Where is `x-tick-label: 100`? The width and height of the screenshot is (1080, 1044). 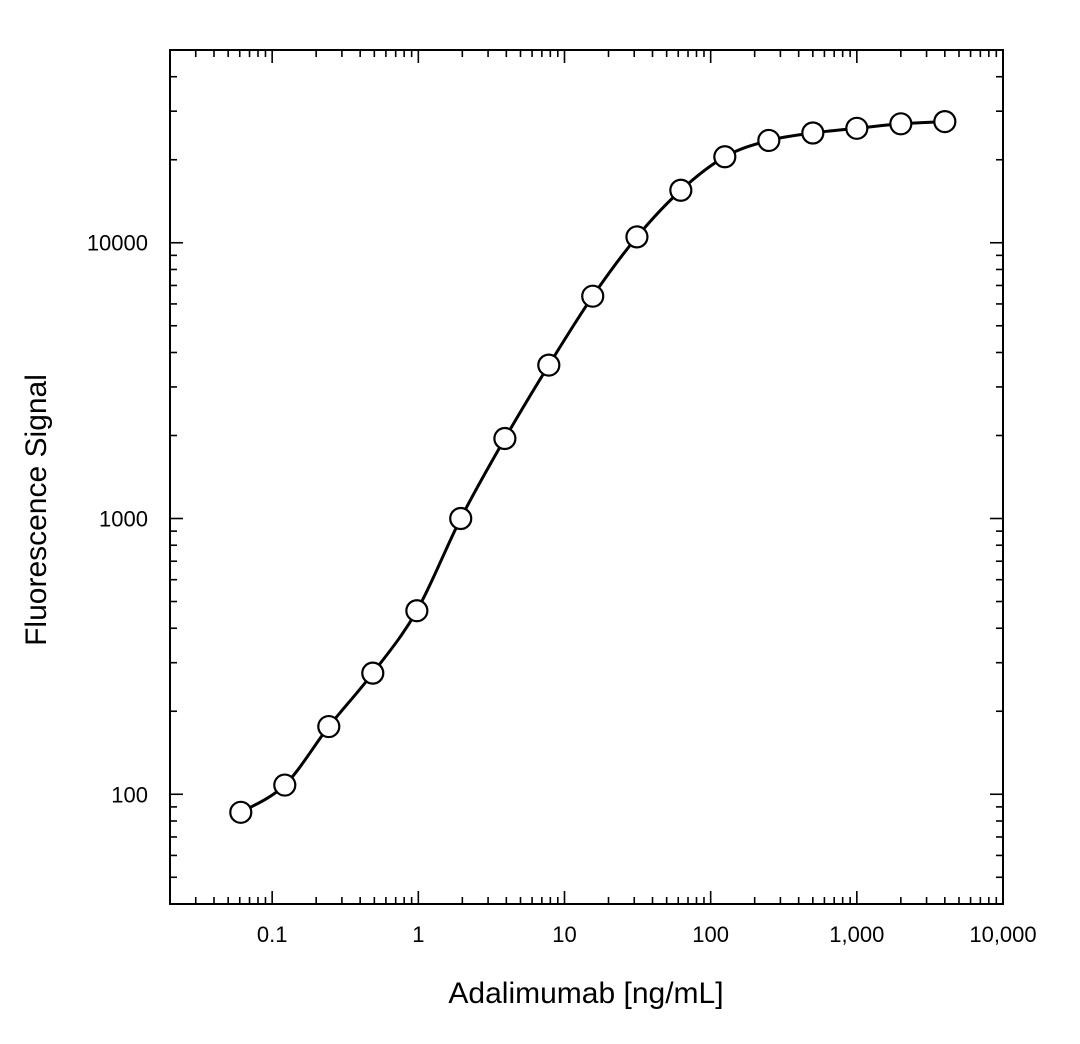 x-tick-label: 100 is located at coordinates (710, 934).